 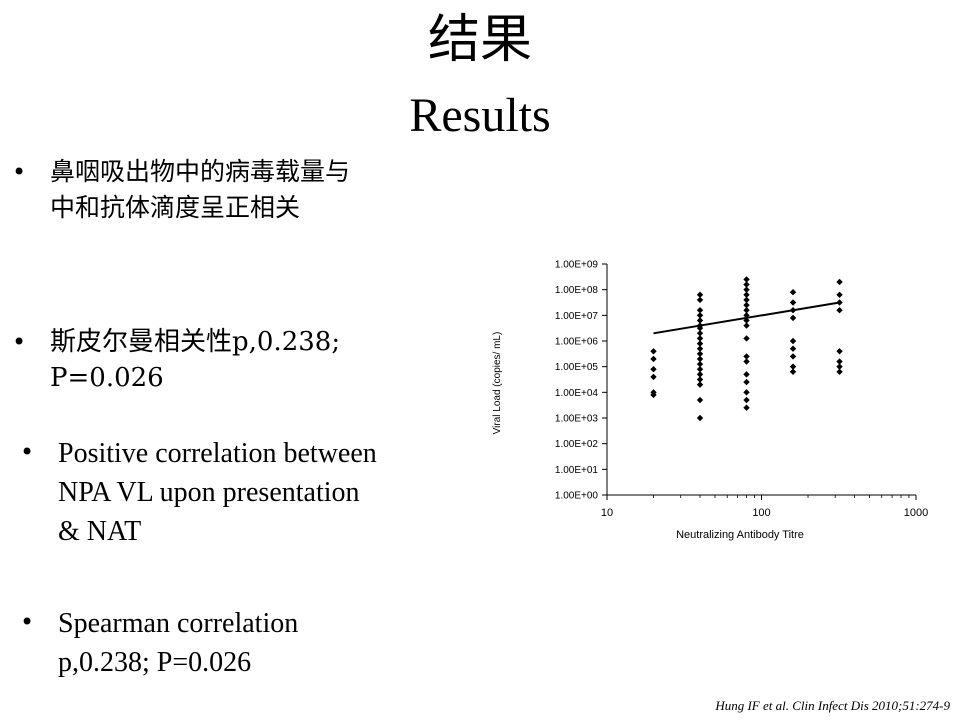 What do you see at coordinates (740, 535) in the screenshot?
I see `x-axis-label: Neutralizing Antibody Titre` at bounding box center [740, 535].